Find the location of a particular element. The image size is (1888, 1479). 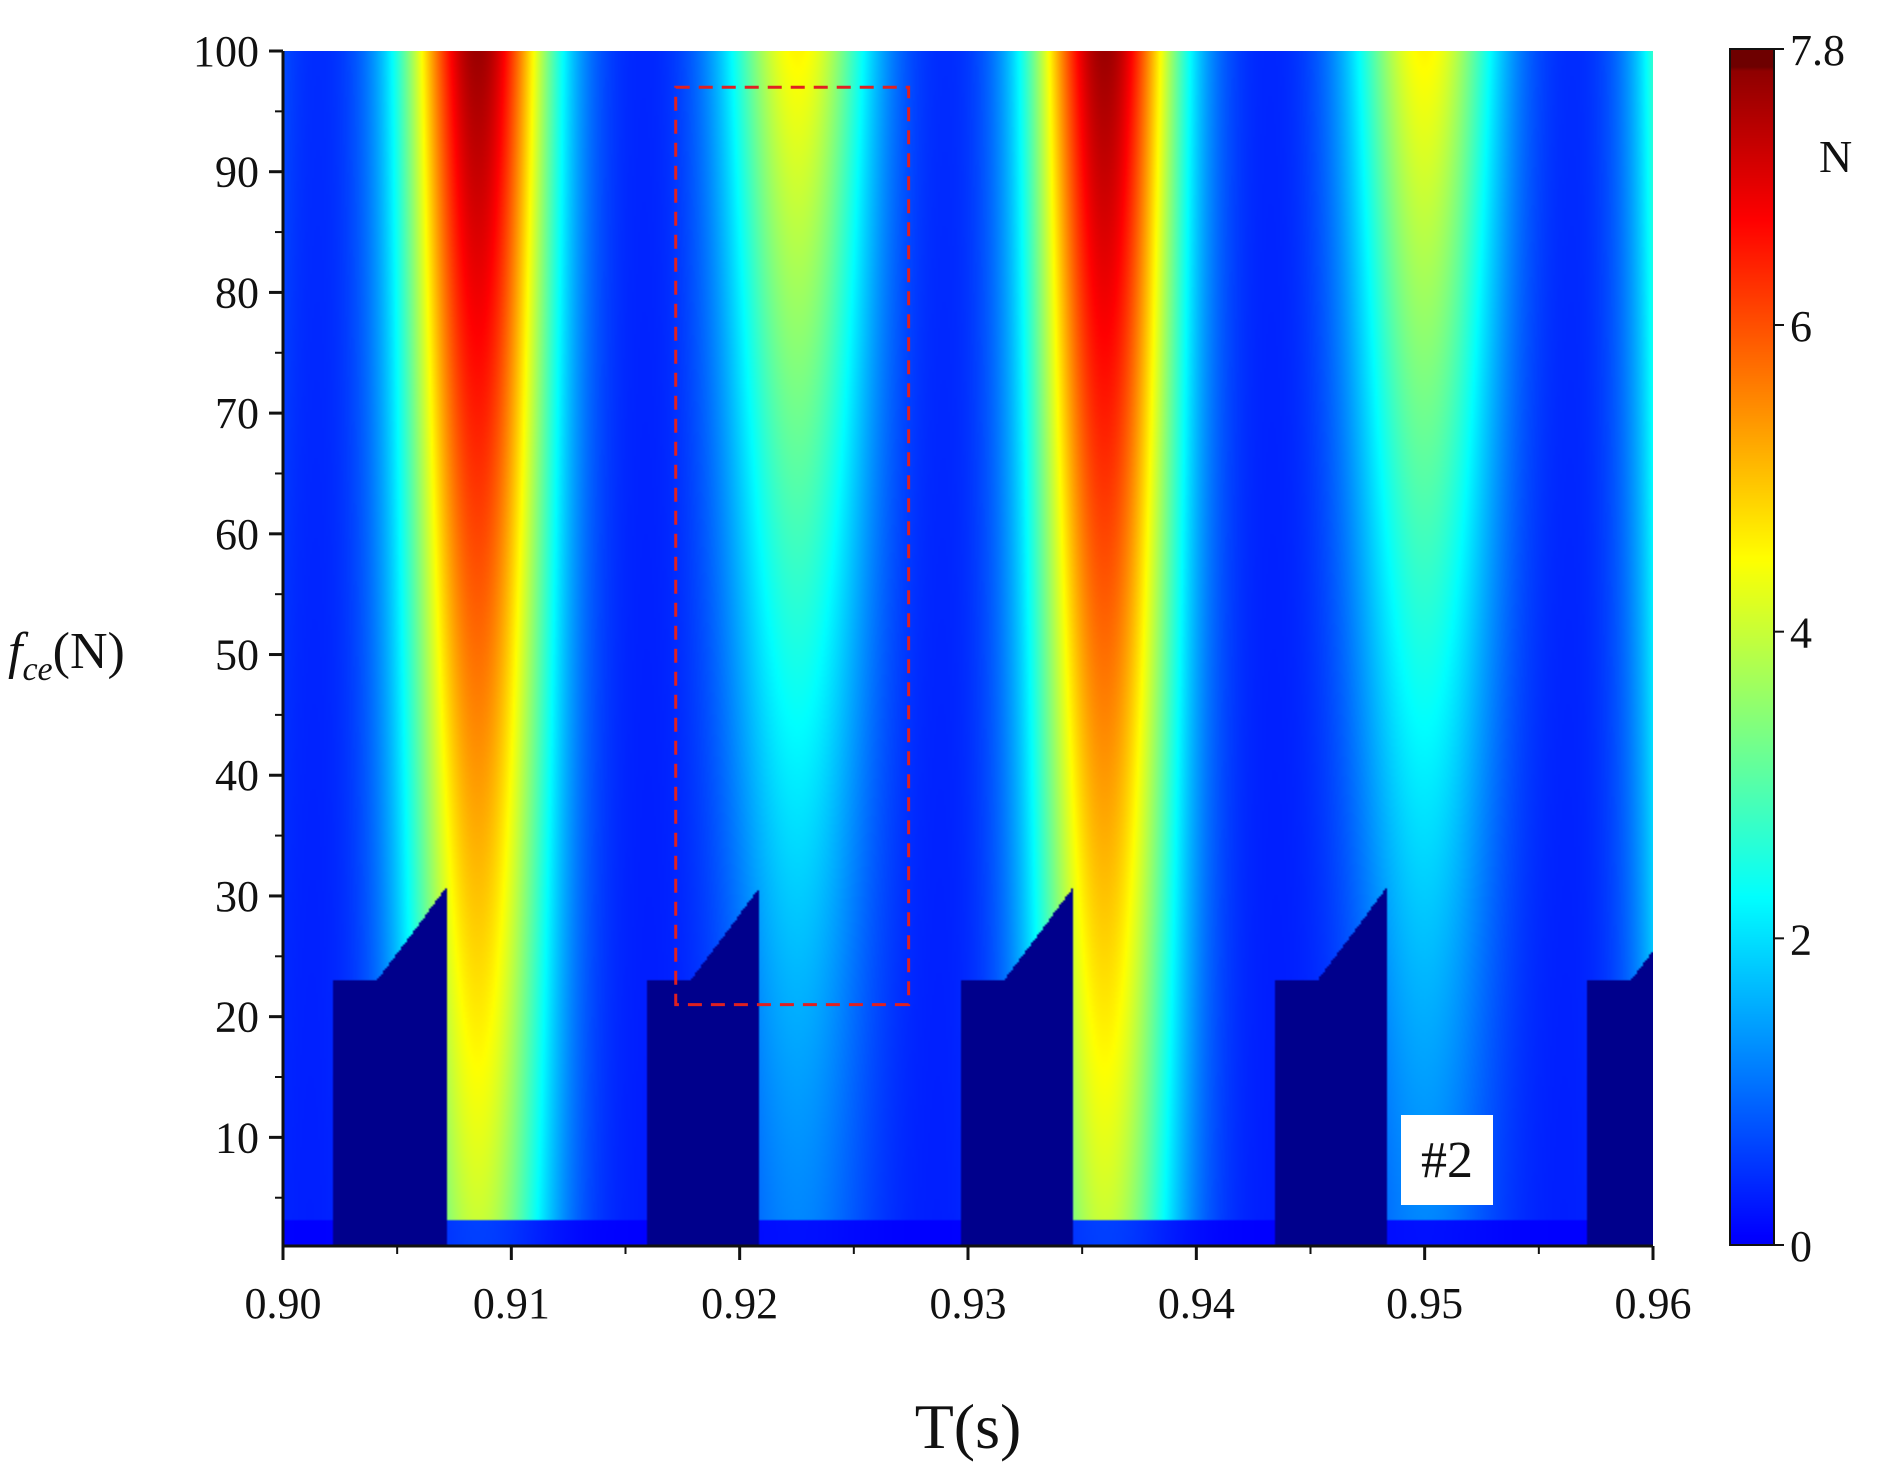

y-axis-title: fce(N) is located at coordinates (66, 655).